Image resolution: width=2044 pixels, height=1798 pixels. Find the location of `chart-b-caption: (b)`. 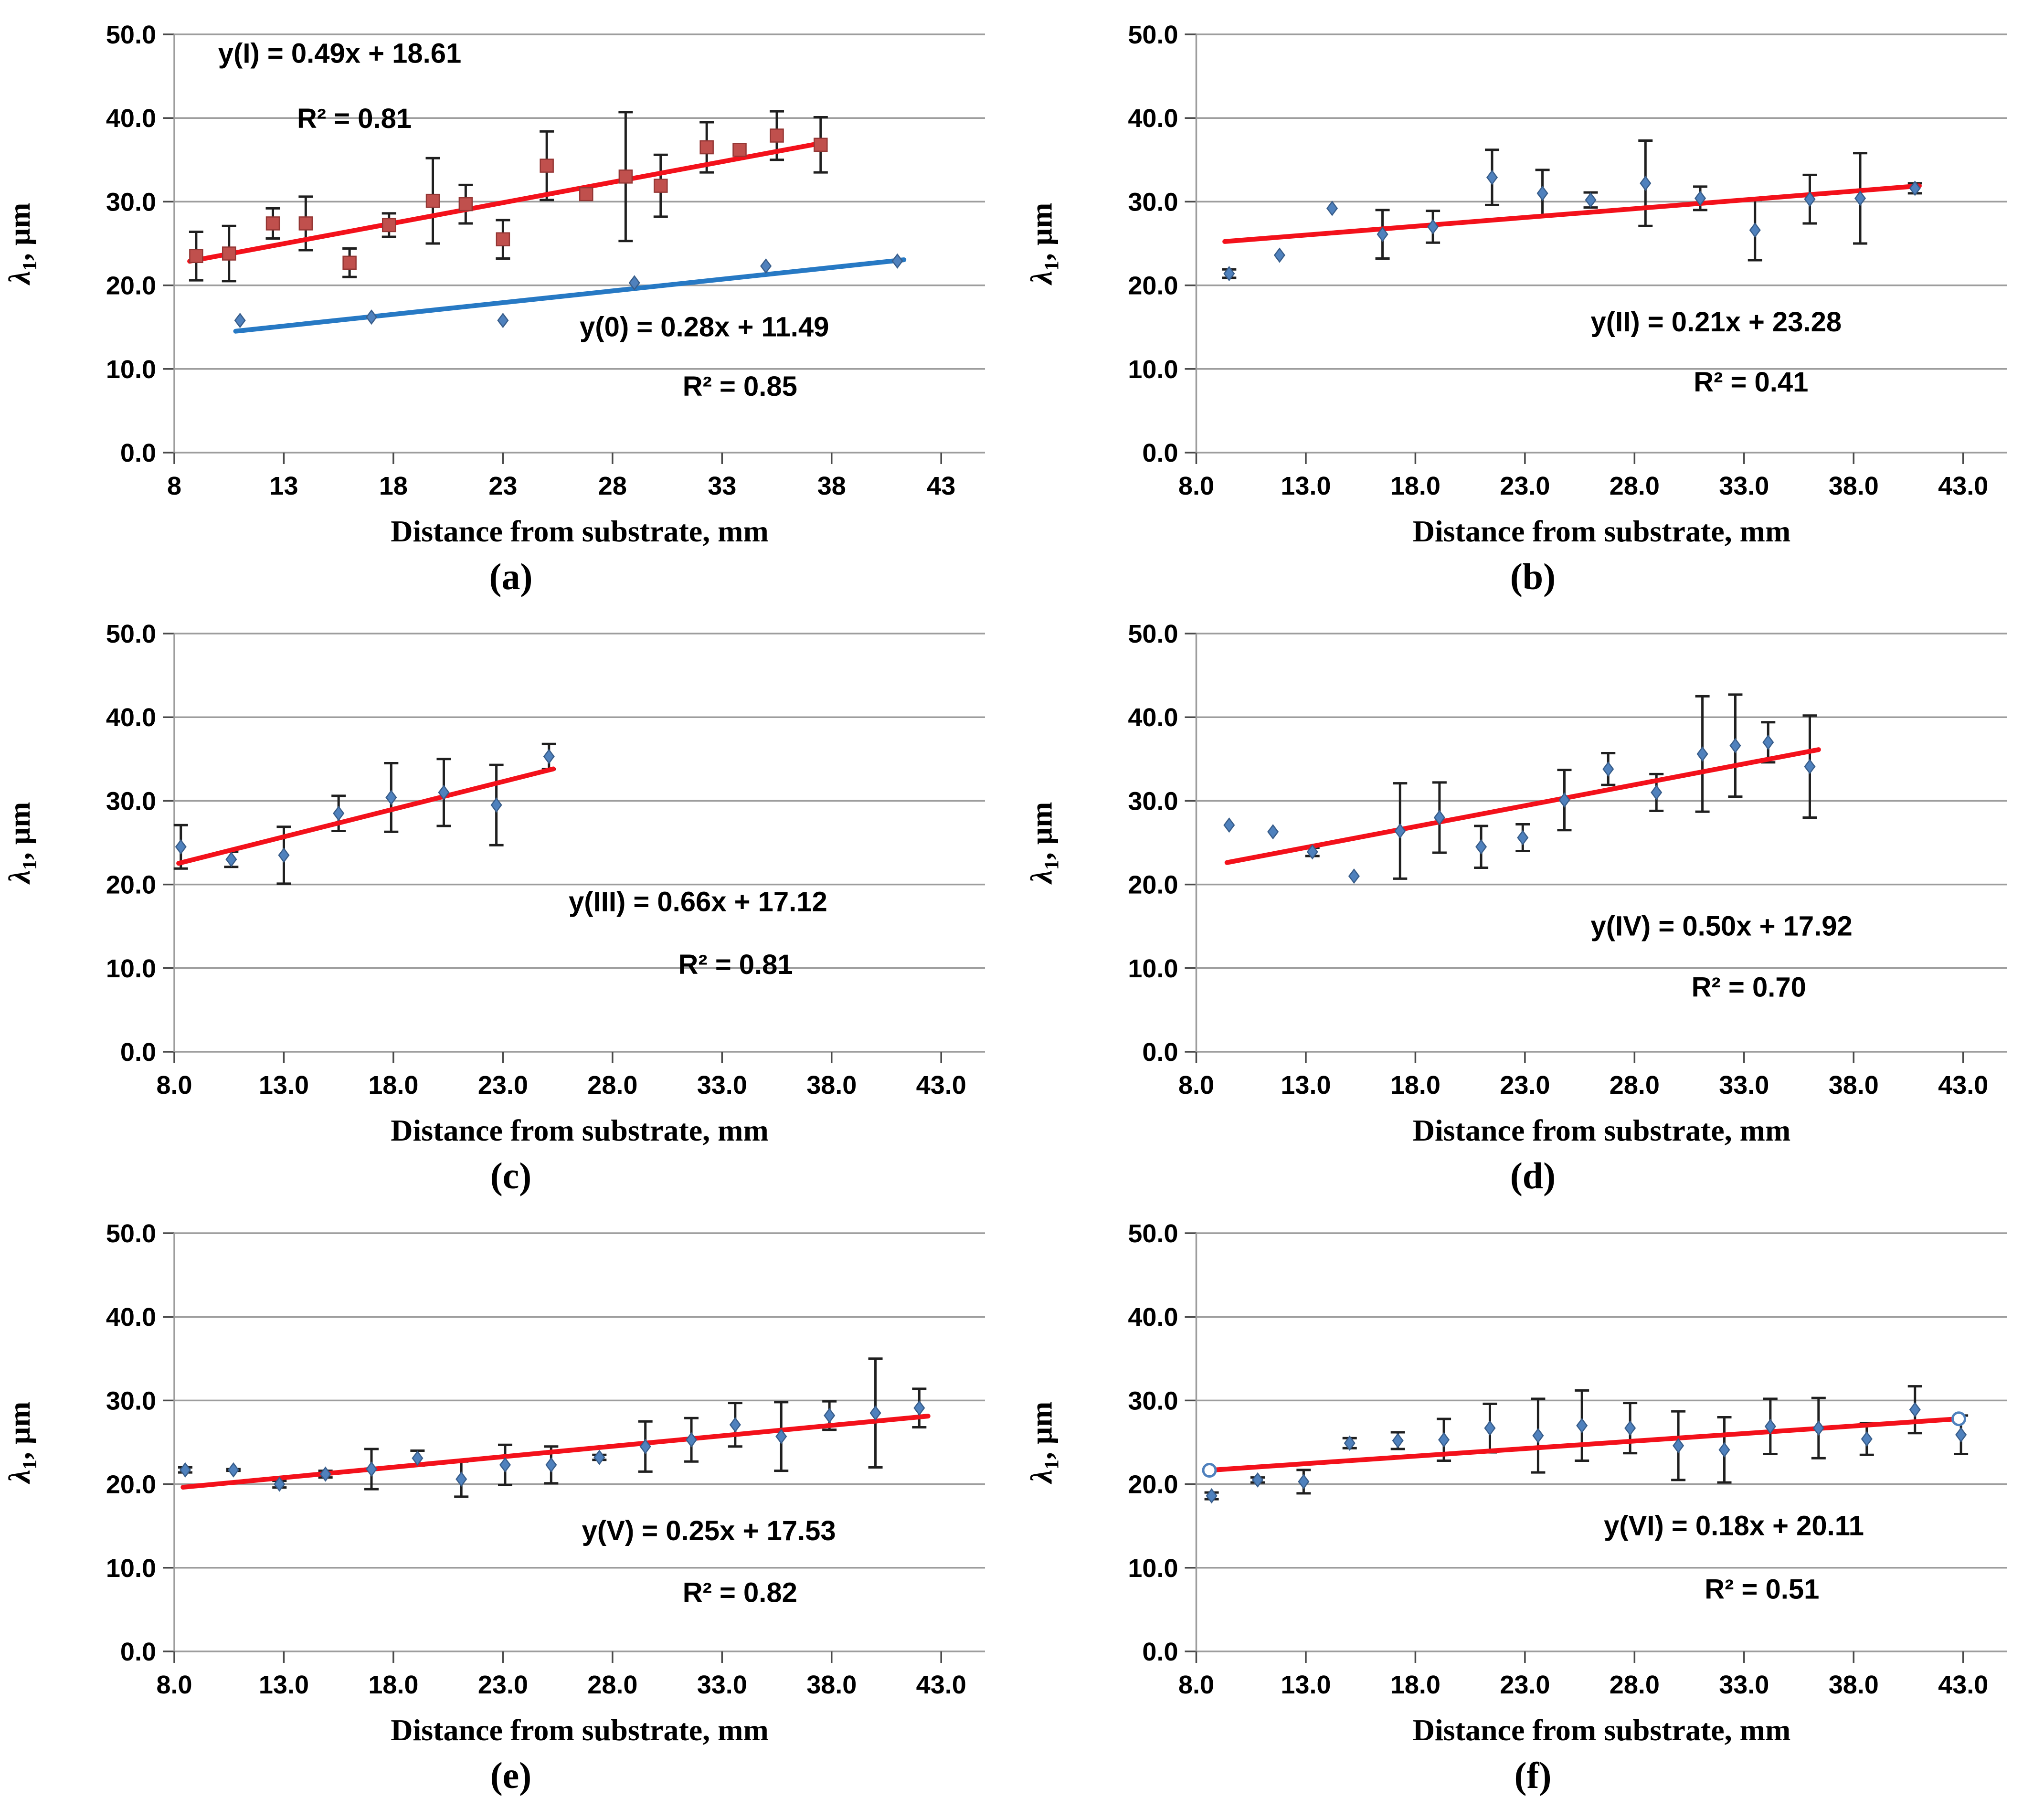

chart-b-caption: (b) is located at coordinates (1533, 576).